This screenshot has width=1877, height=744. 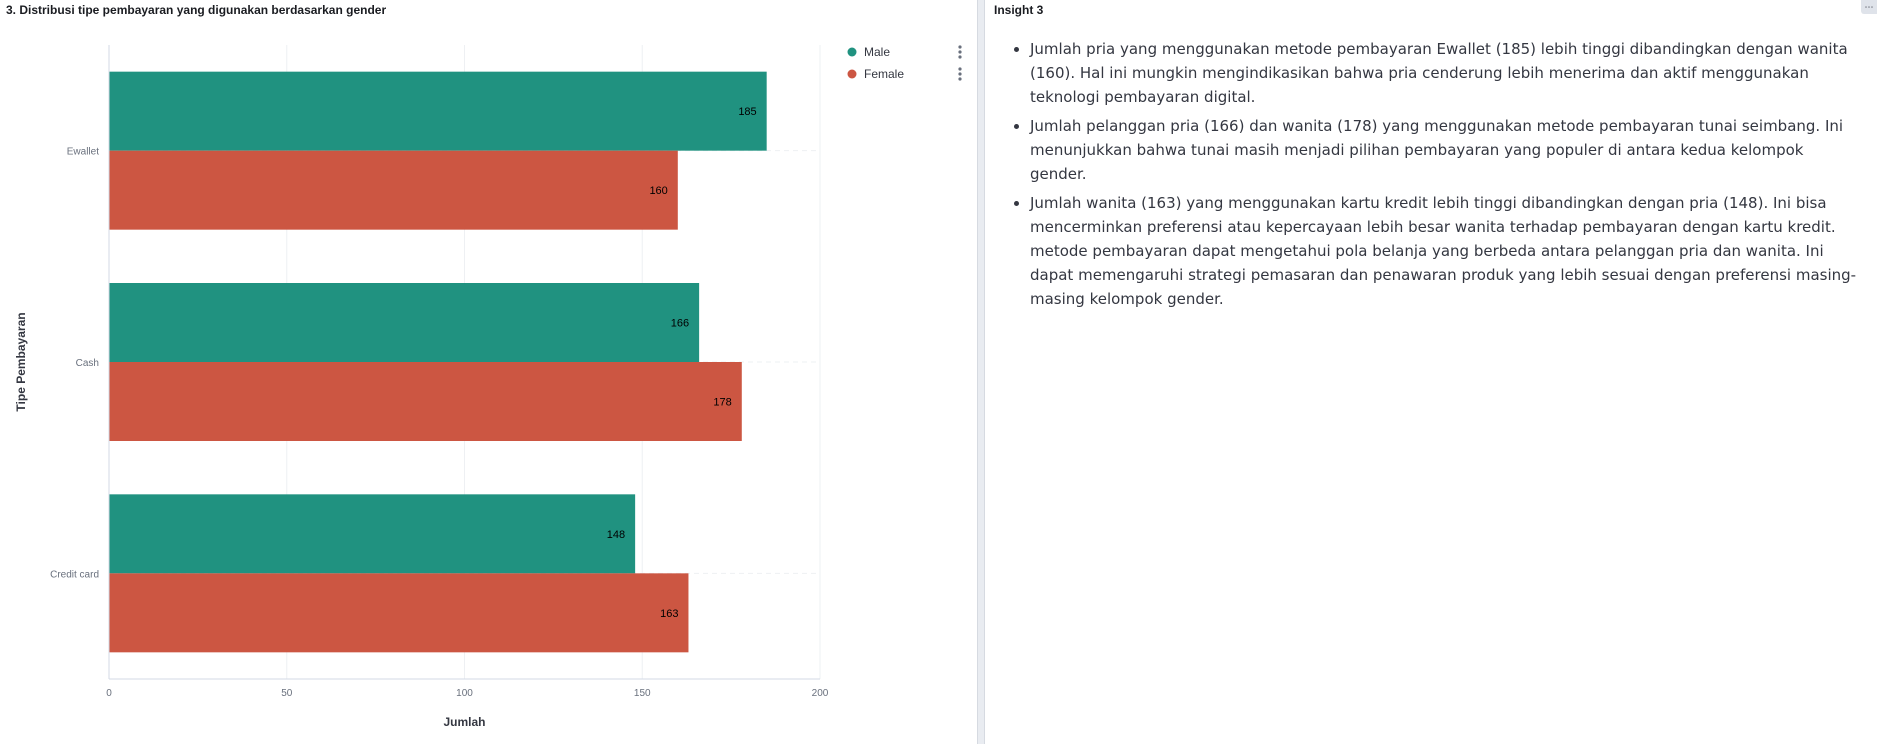 I want to click on y-tick-label: Ewallet, so click(x=83, y=152).